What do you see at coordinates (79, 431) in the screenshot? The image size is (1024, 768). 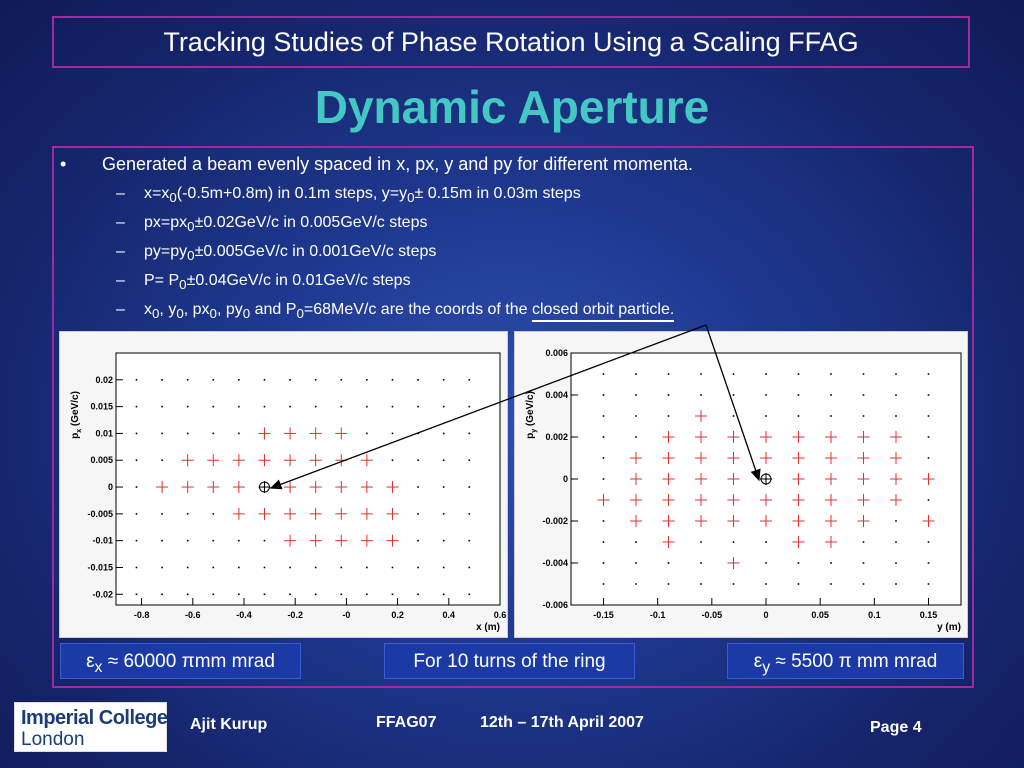 I see `y-axis-label-sub: x` at bounding box center [79, 431].